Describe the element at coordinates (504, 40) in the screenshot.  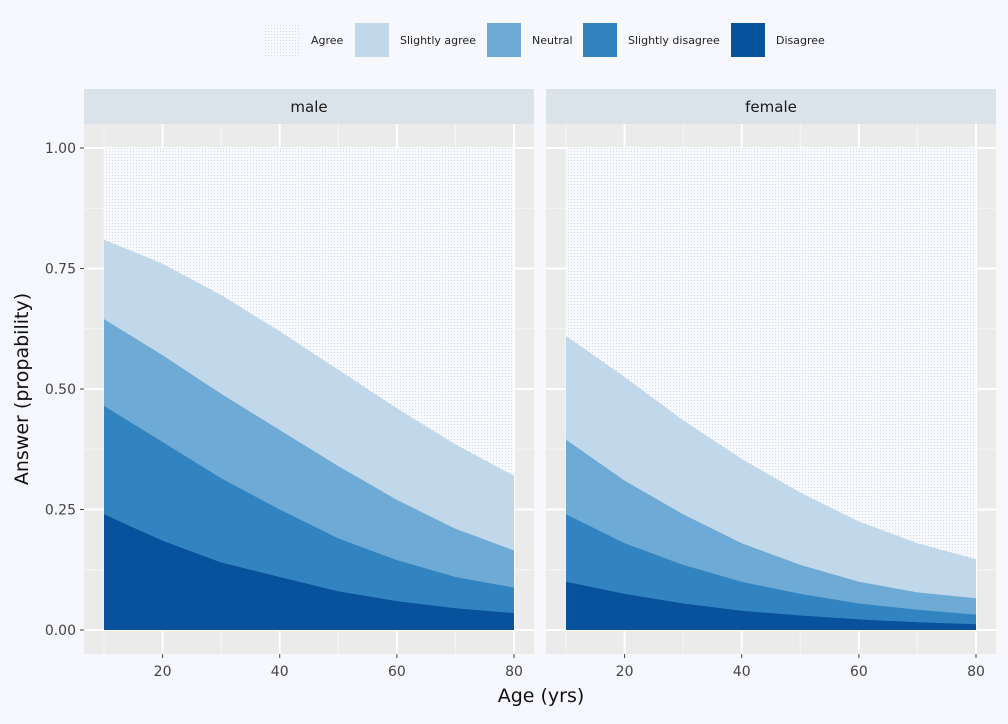
I see `legend-key-neutral` at that location.